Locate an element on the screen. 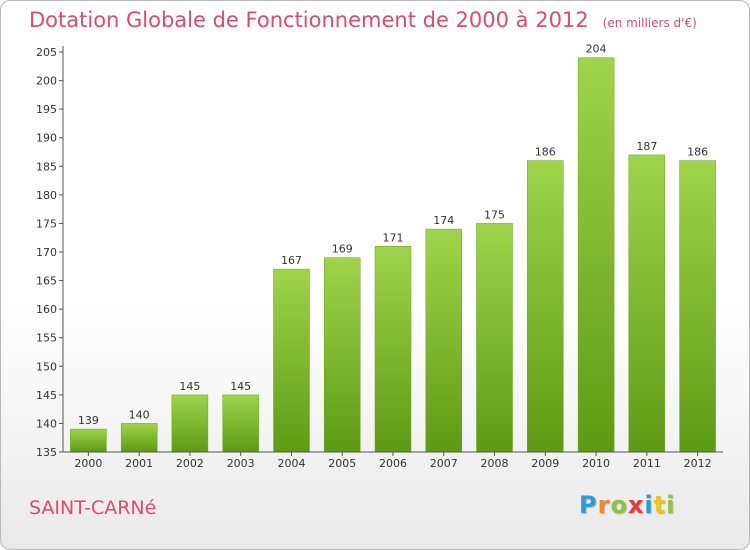  bar-2005 is located at coordinates (342, 355).